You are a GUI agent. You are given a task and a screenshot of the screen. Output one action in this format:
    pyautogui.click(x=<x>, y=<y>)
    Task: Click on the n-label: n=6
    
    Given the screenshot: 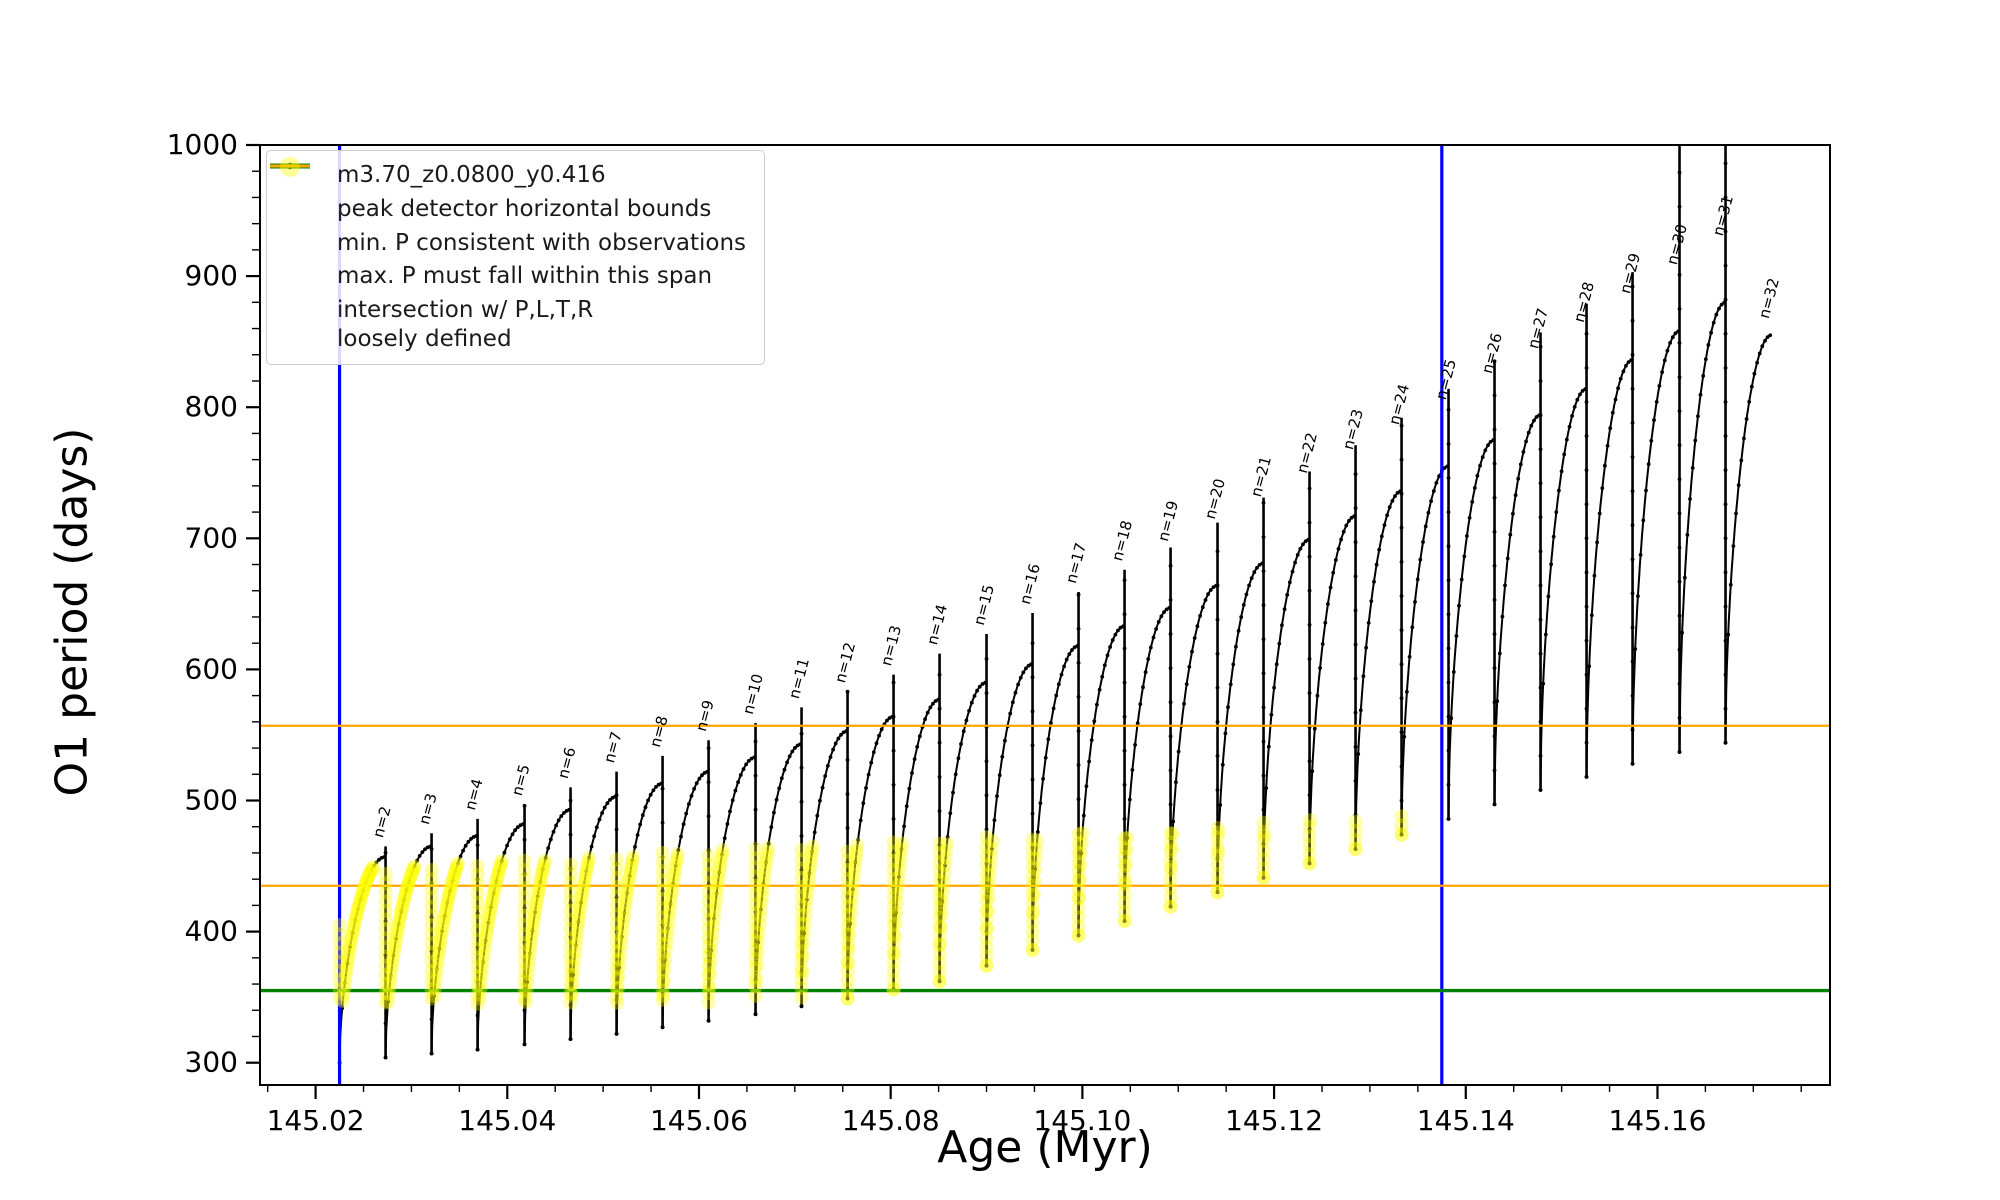 What is the action you would take?
    pyautogui.click(x=567, y=762)
    